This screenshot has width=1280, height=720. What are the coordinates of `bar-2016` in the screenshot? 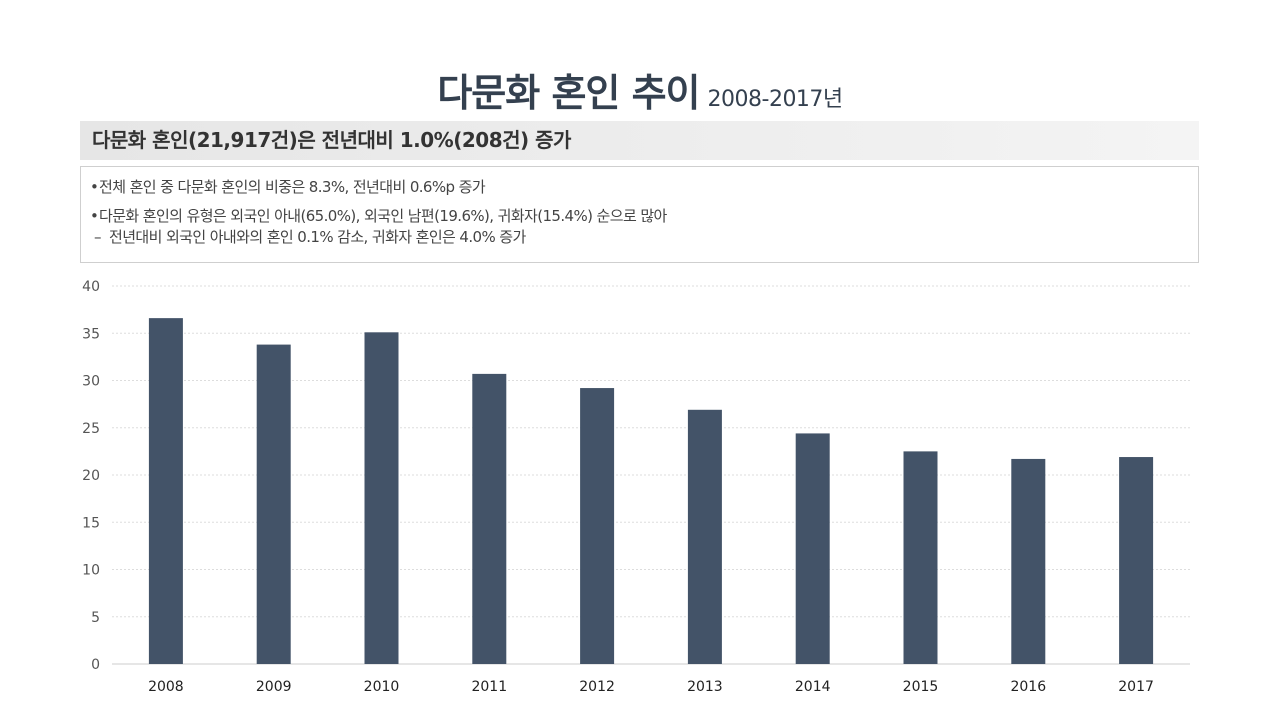 It's located at (1028, 561).